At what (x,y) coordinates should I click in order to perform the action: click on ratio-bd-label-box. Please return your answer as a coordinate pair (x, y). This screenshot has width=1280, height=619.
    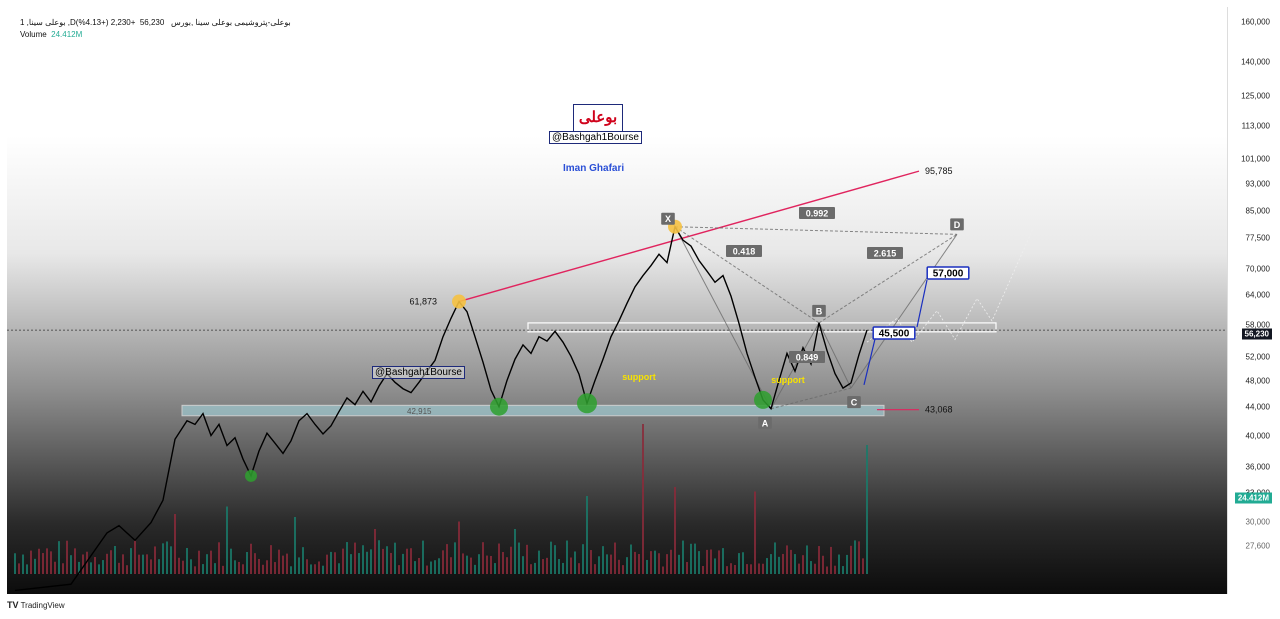
    Looking at the image, I should click on (885, 253).